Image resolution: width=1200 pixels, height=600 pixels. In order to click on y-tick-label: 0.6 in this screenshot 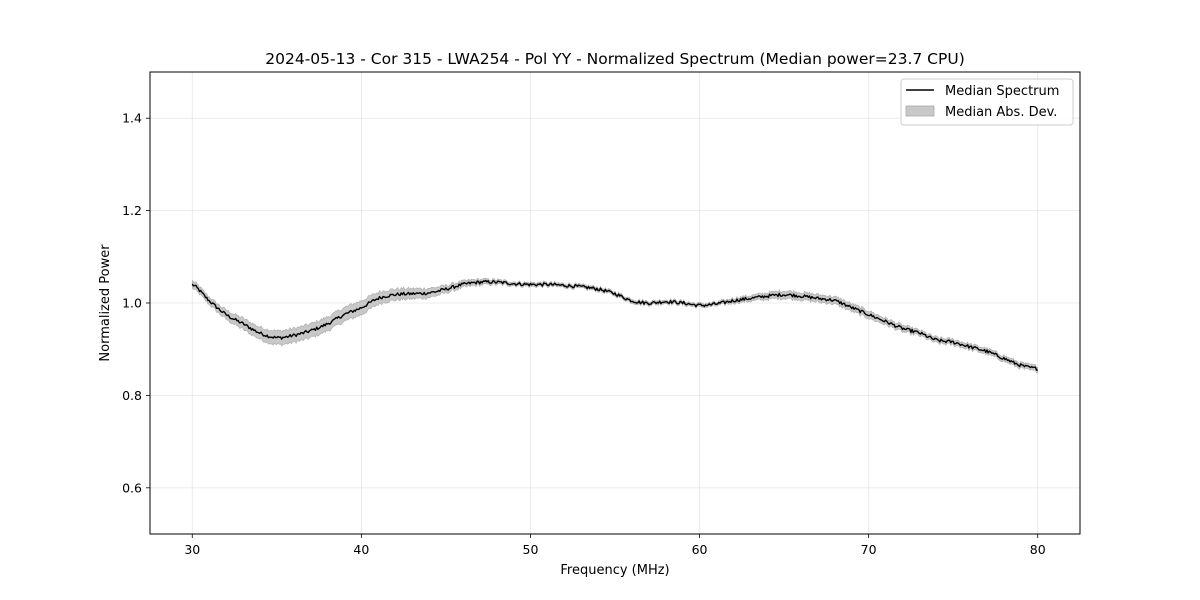, I will do `click(132, 487)`.